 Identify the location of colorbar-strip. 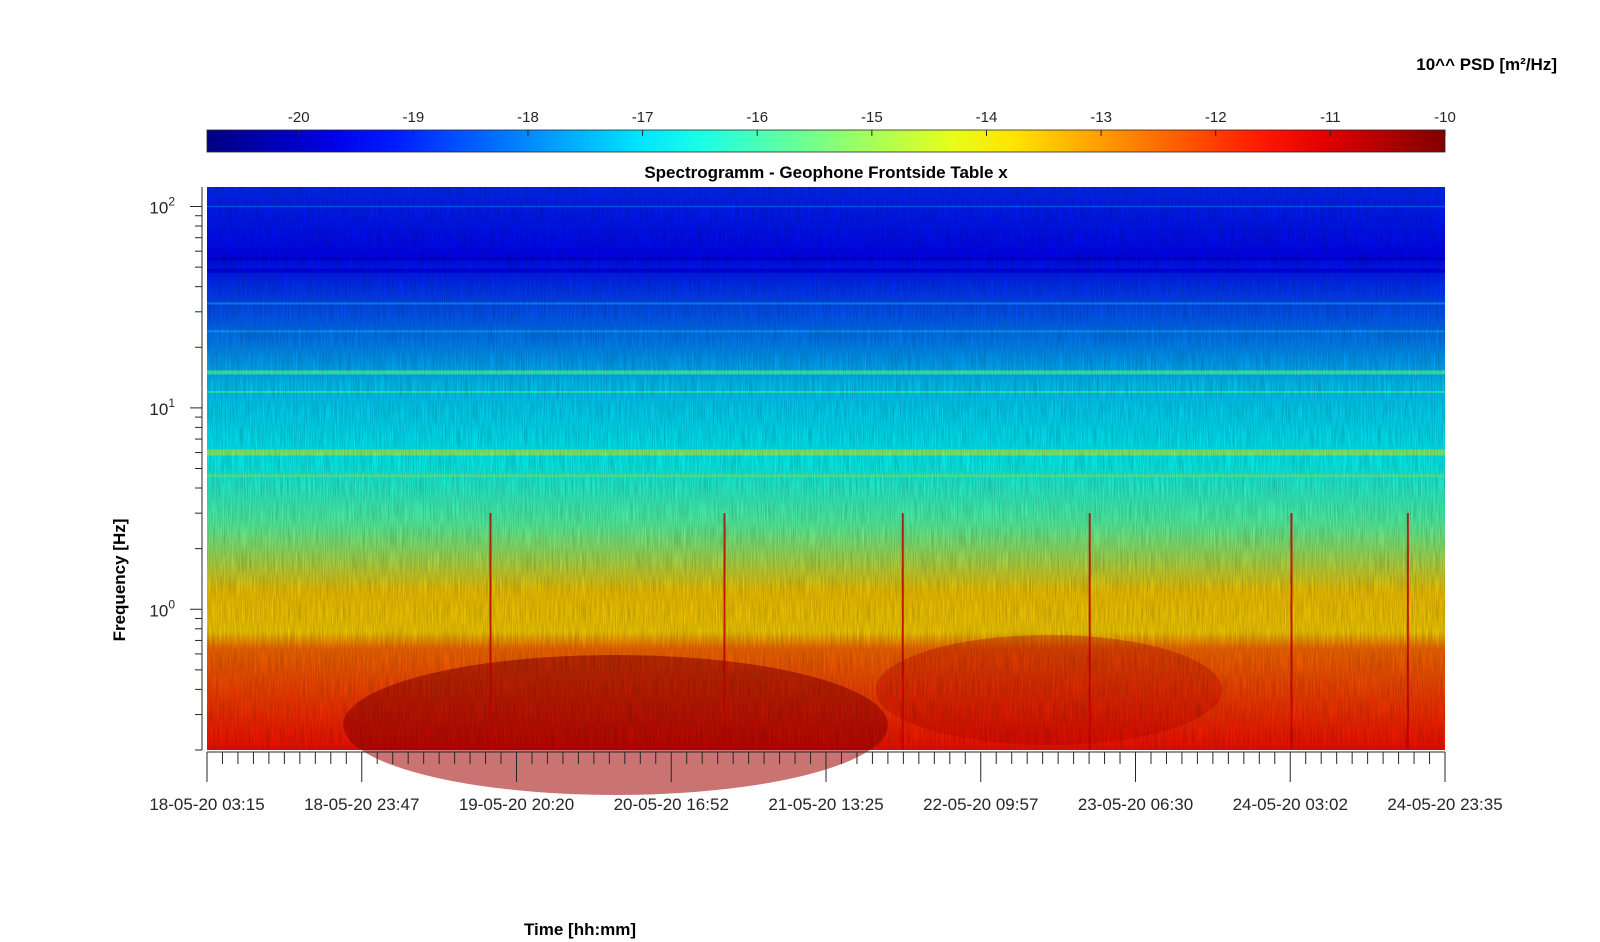
(826, 141).